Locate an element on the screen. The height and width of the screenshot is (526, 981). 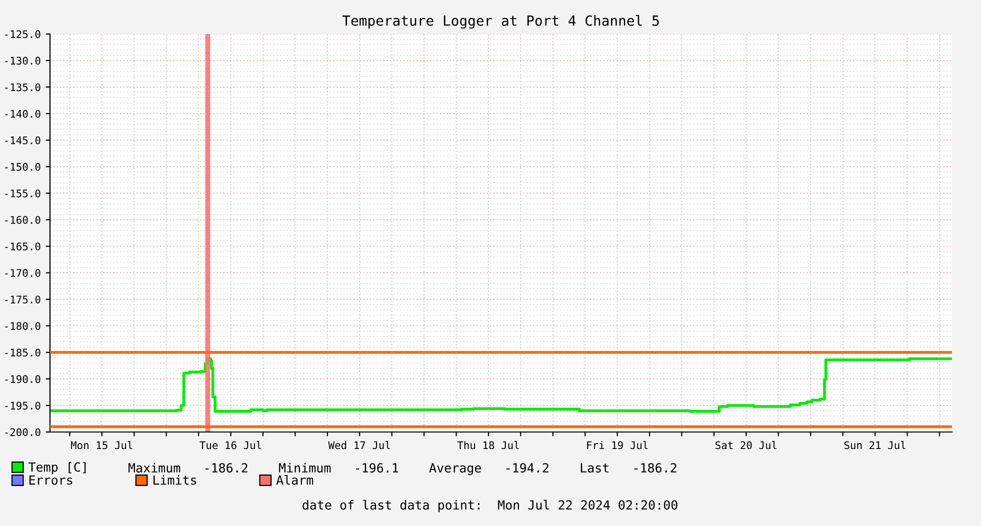
y-tick-label: -190.0 is located at coordinates (22, 379).